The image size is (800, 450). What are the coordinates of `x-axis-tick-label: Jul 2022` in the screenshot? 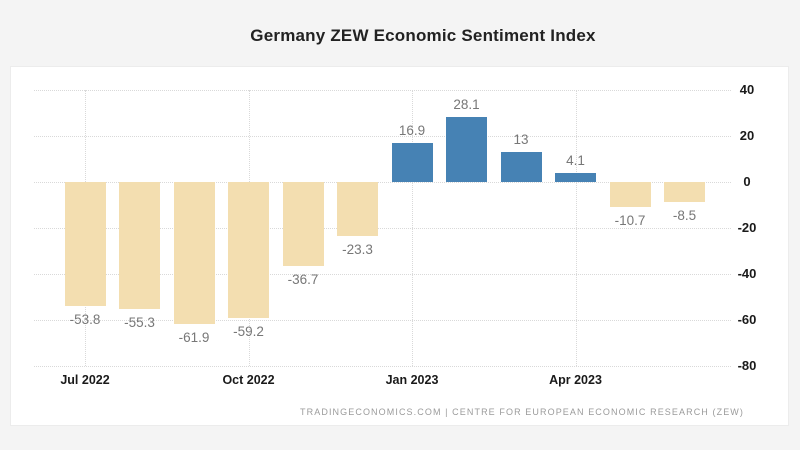 It's located at (85, 380).